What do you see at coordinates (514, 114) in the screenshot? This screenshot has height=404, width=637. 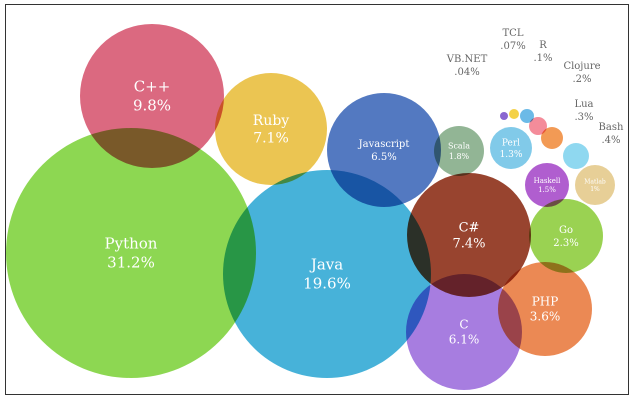 I see `bubble-tcl` at bounding box center [514, 114].